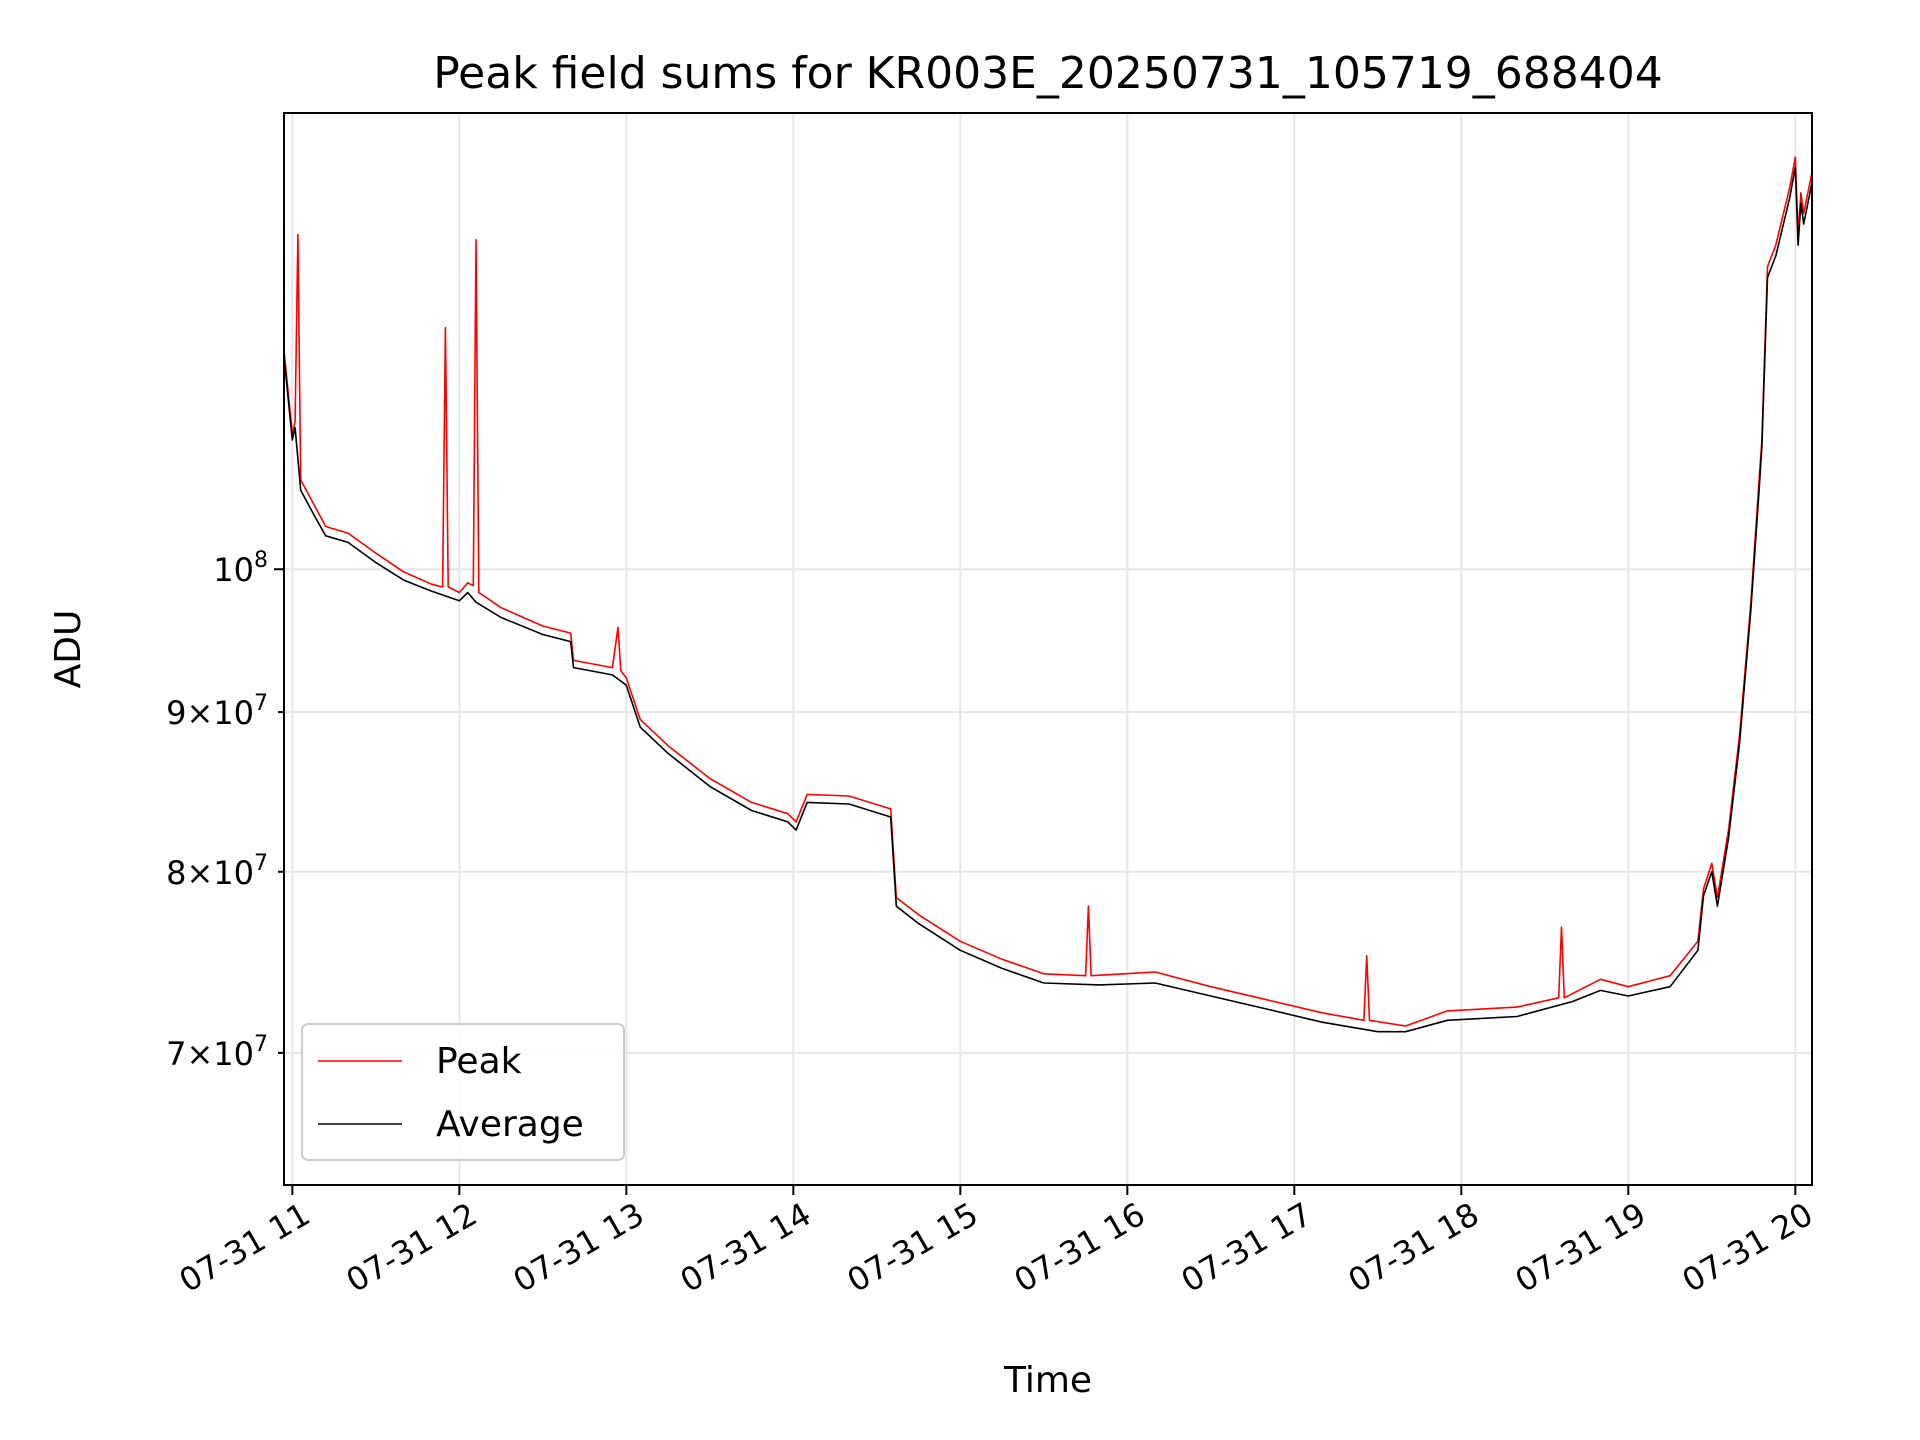 Image resolution: width=1920 pixels, height=1440 pixels. I want to click on legend-label-average: Average, so click(510, 1124).